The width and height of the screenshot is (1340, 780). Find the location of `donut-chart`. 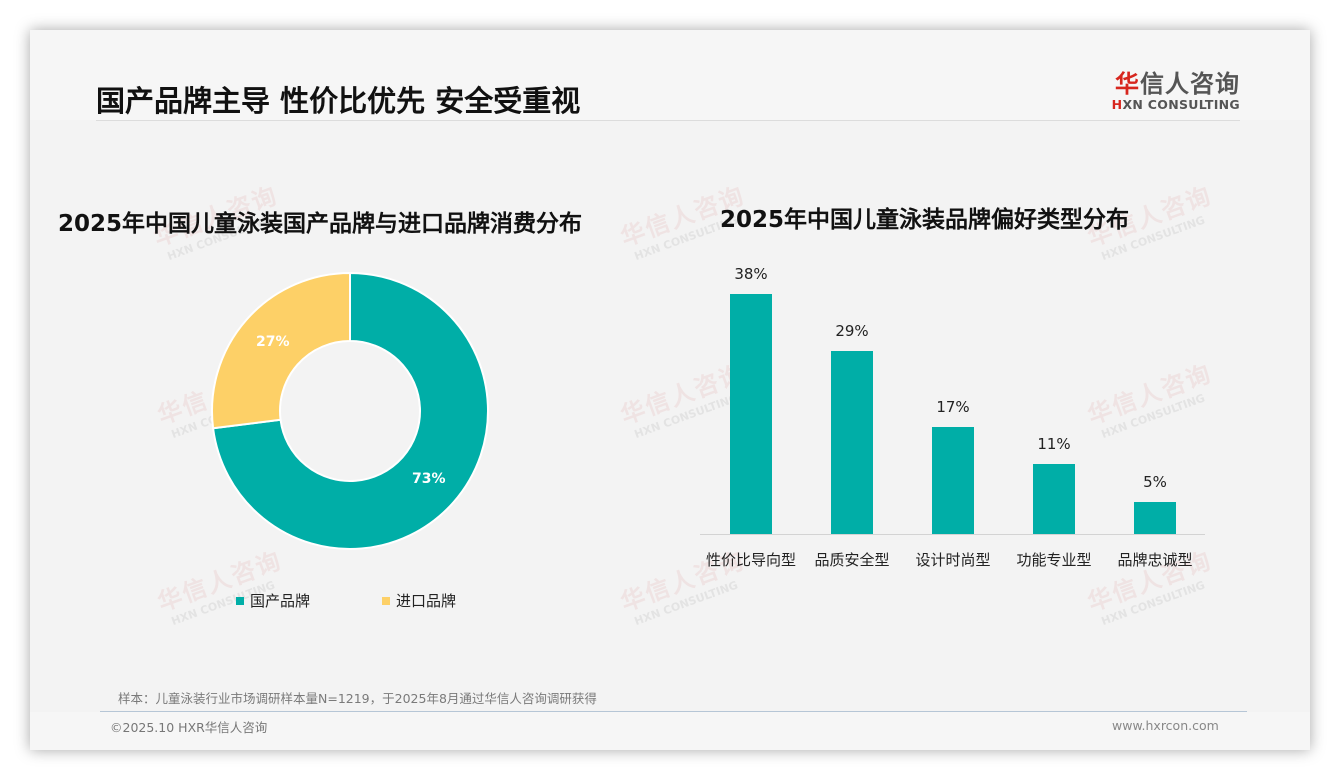

donut-chart is located at coordinates (350, 410).